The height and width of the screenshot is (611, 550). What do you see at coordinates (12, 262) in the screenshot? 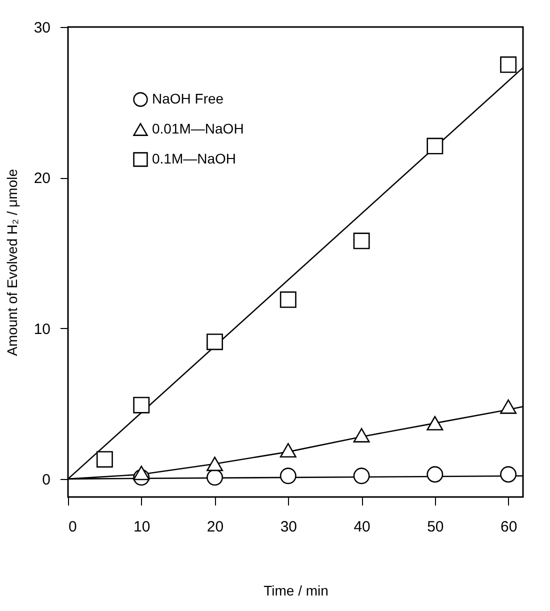
I see `y-axis-title: Amount of Evolved H₂ / μmole` at bounding box center [12, 262].